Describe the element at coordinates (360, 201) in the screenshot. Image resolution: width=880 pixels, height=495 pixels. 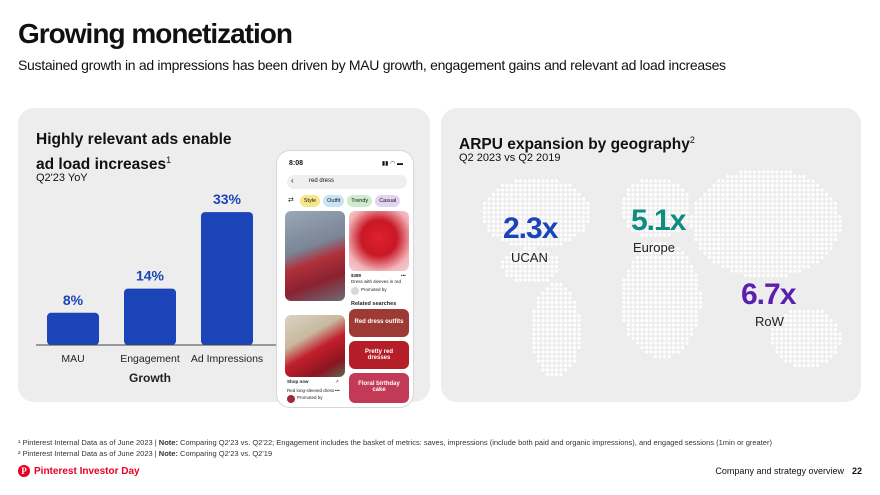
I see `chip-trendy: Trendy` at that location.